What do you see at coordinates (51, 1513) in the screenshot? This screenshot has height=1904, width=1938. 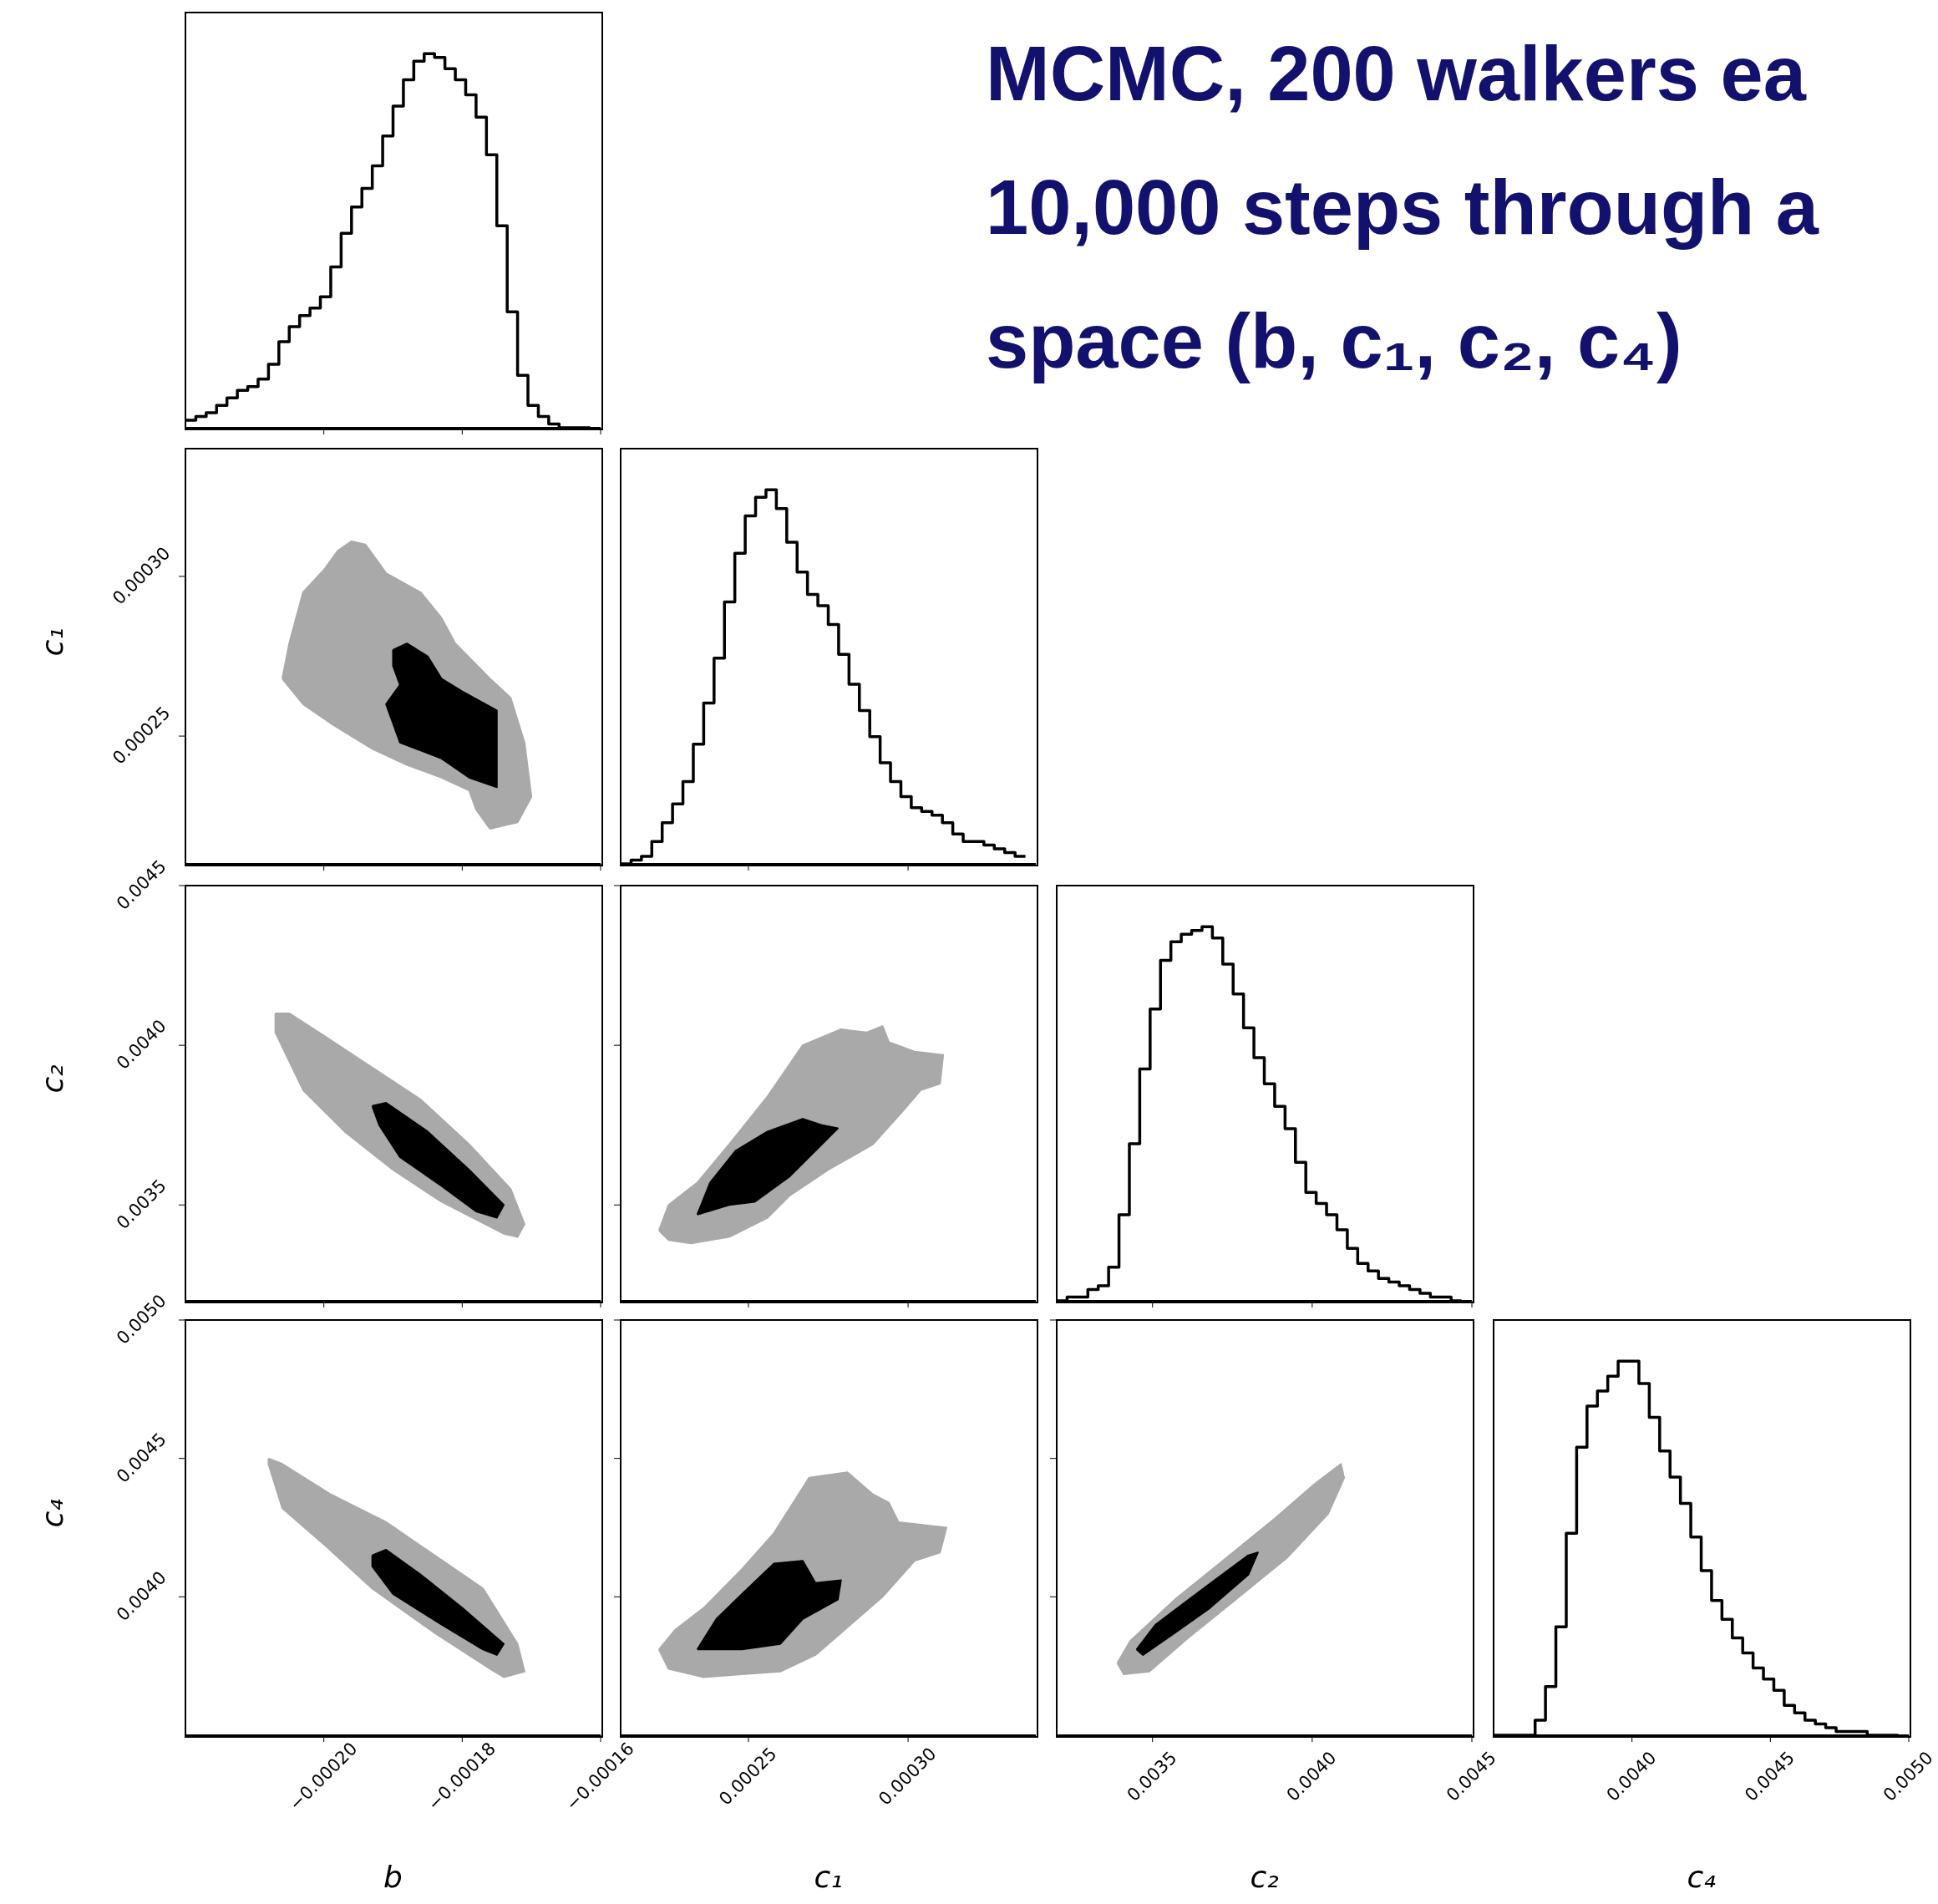 I see `y-axis-title: c₄` at bounding box center [51, 1513].